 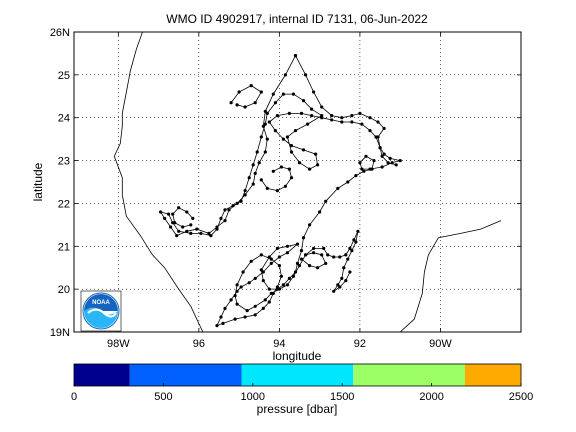 I want to click on y-tick-label: 22, so click(x=64, y=204).